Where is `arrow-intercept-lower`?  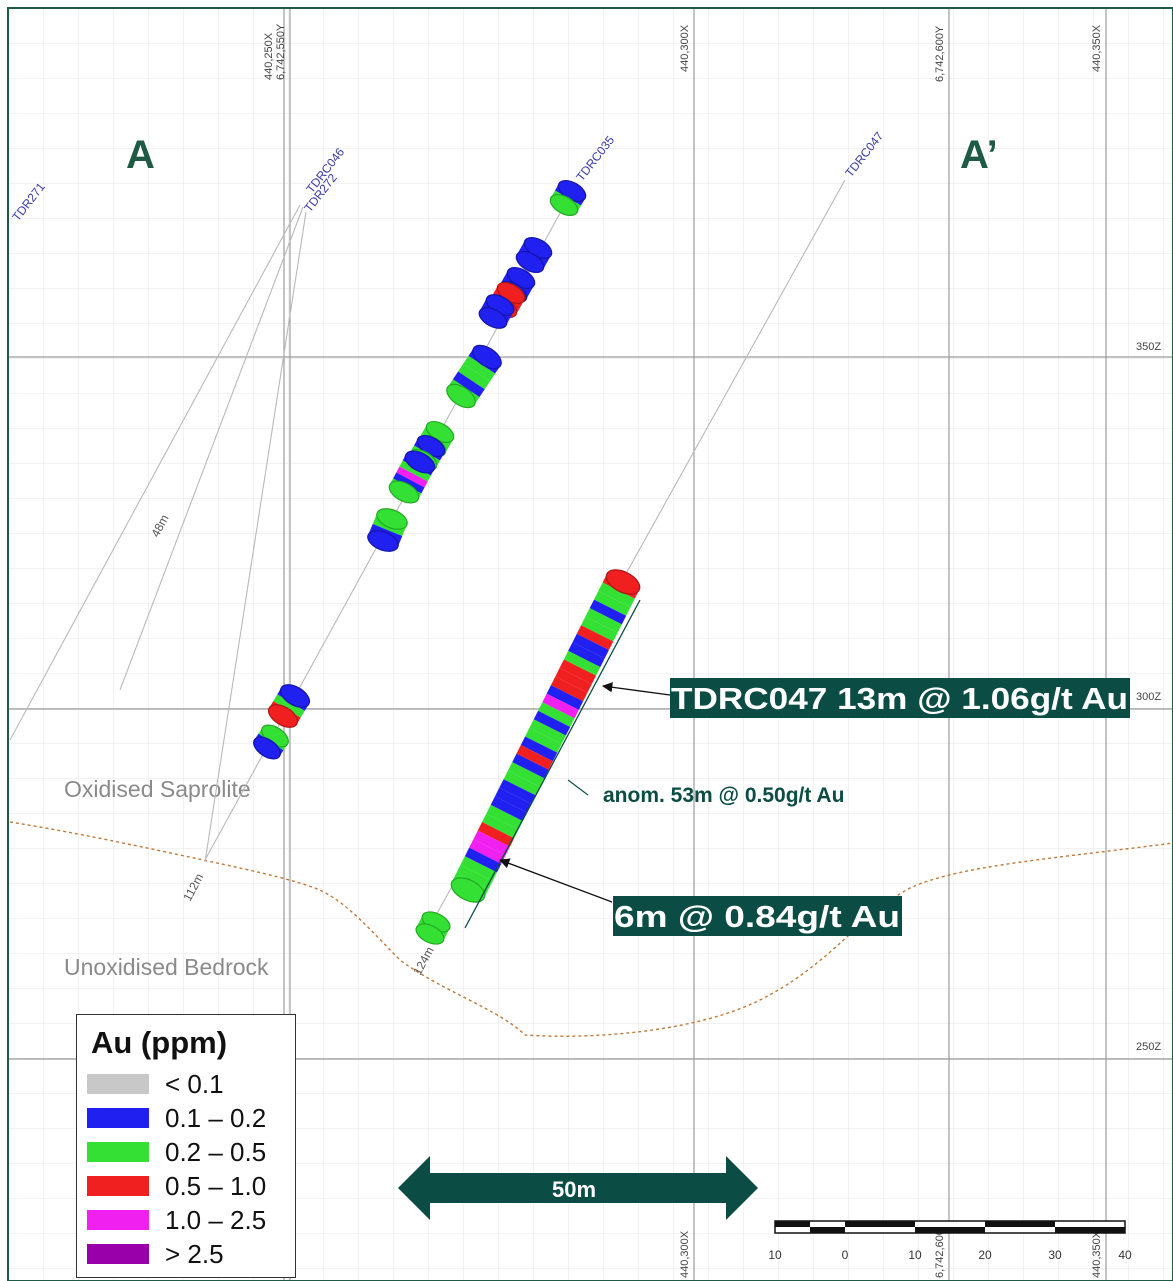
arrow-intercept-lower is located at coordinates (556, 880).